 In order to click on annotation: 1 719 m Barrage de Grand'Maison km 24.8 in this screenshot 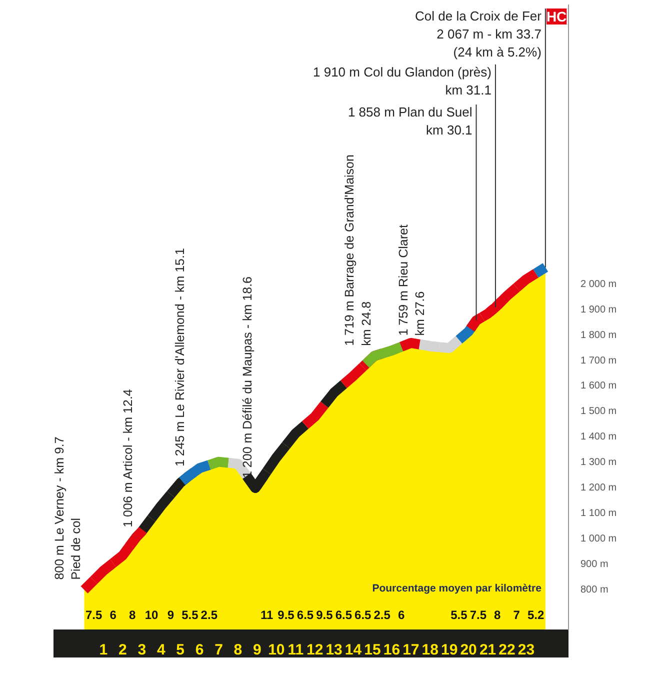, I will do `click(358, 250)`.